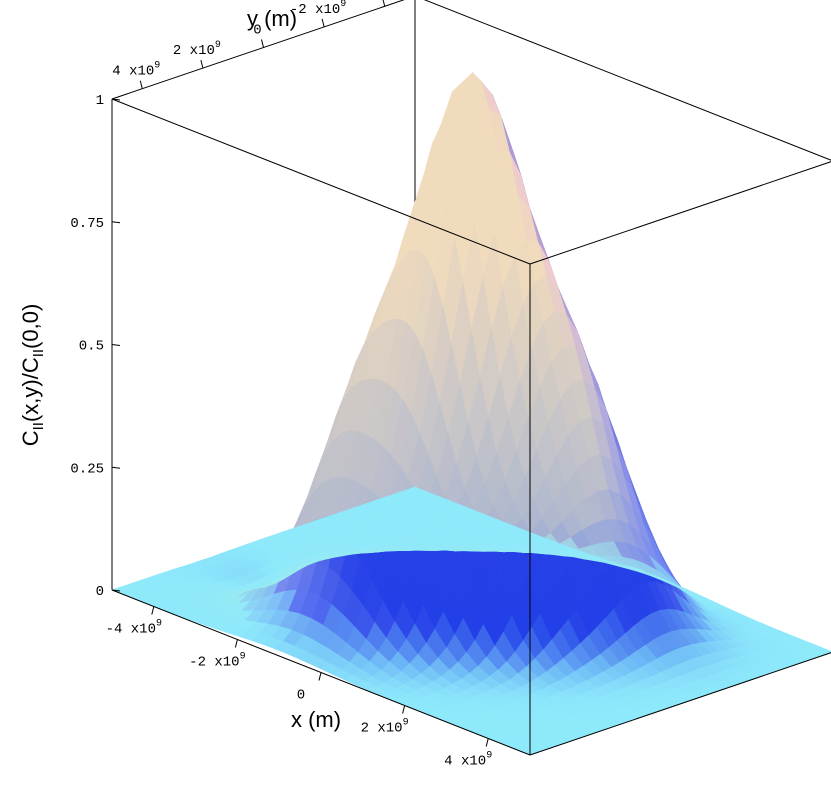 The width and height of the screenshot is (831, 787). What do you see at coordinates (100, 101) in the screenshot?
I see `z-tick-label: 1` at bounding box center [100, 101].